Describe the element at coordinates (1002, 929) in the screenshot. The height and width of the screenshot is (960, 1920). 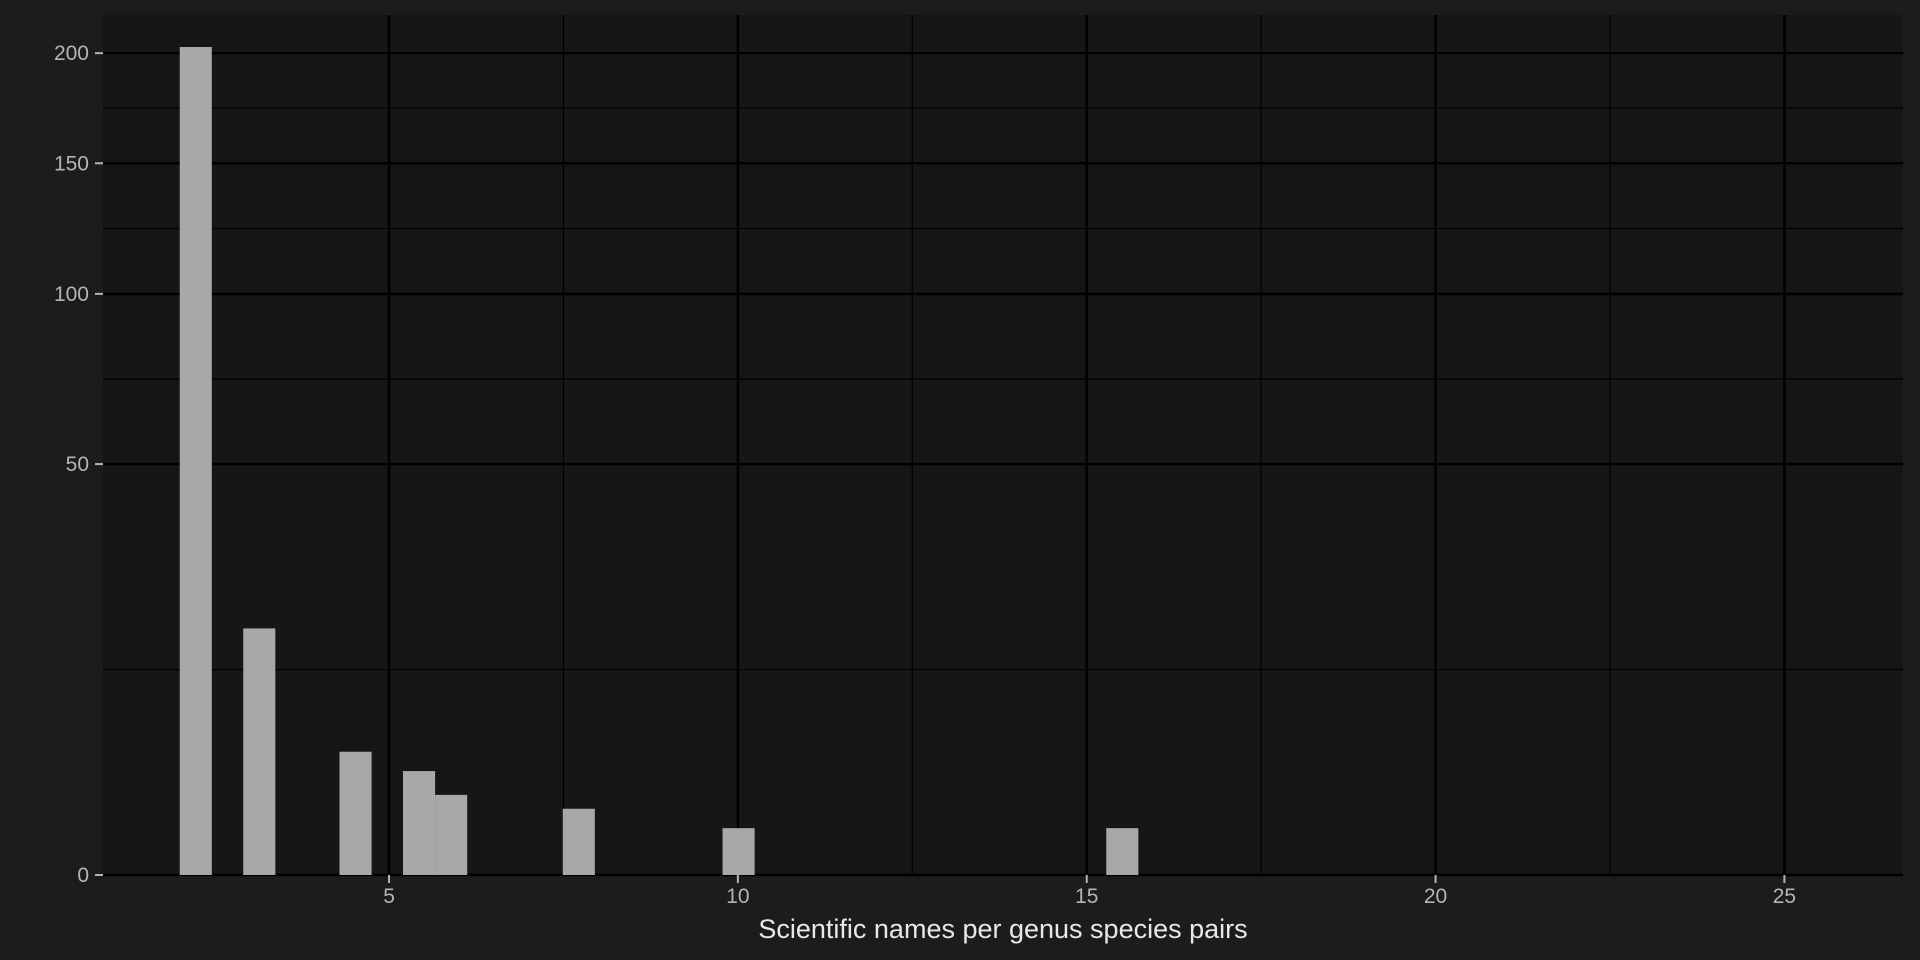
I see `x-axis-title: Scientific names per genus species pairs` at that location.